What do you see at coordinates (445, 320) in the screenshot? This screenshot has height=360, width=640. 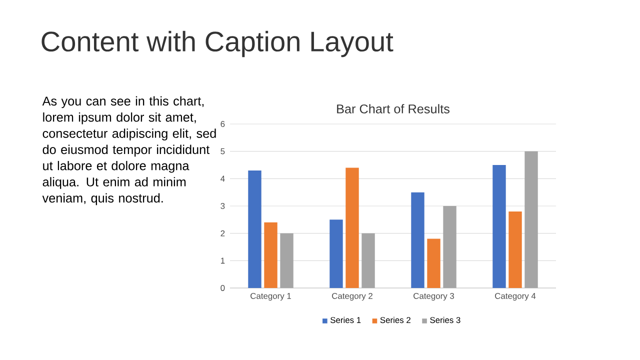 I see `legend-label: Series 3` at bounding box center [445, 320].